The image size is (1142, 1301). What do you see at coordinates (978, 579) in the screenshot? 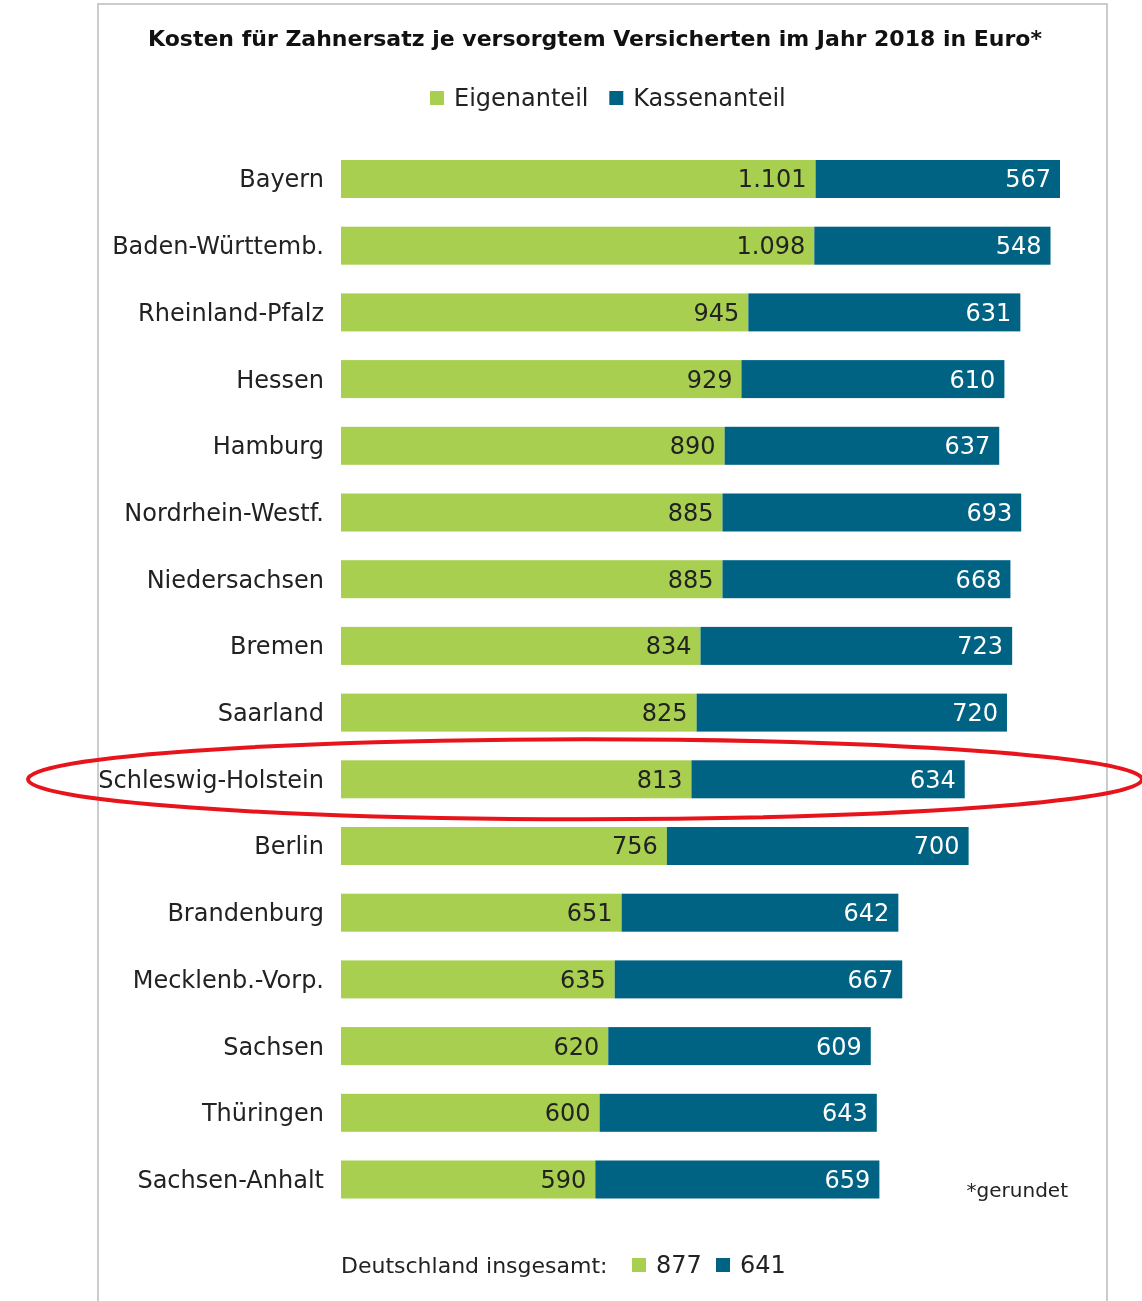
I see `data-label: 668` at bounding box center [978, 579].